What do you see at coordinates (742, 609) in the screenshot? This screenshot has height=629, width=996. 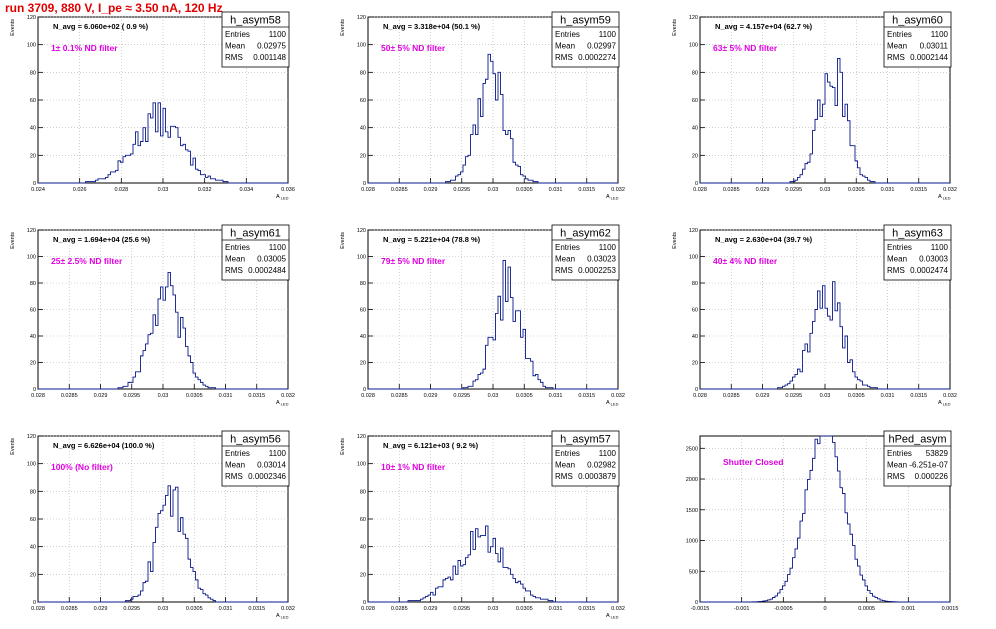 I see `x-tick-label: -0.001` at bounding box center [742, 609].